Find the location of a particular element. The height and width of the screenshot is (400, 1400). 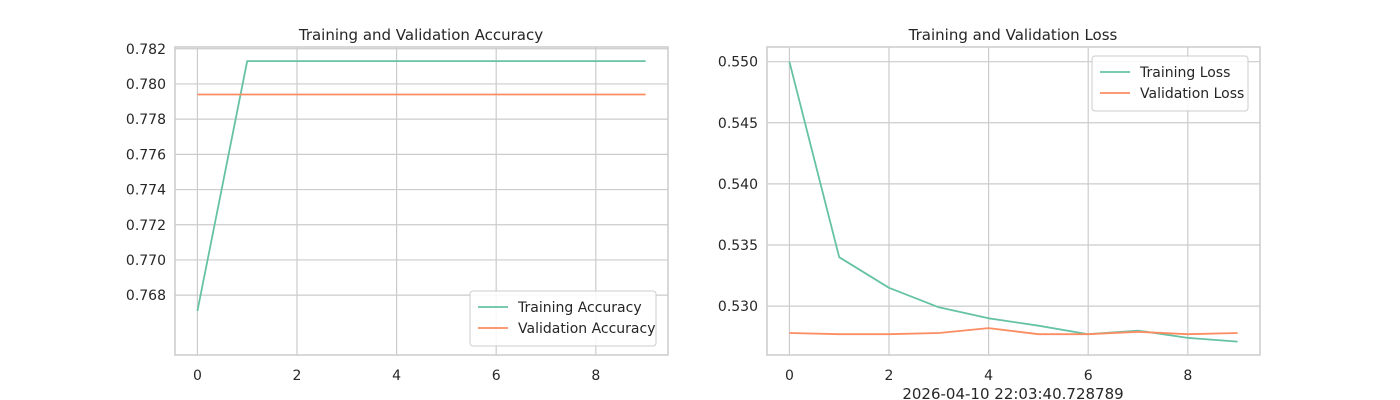

loss-y-tick-label: 0.540 is located at coordinates (738, 185).